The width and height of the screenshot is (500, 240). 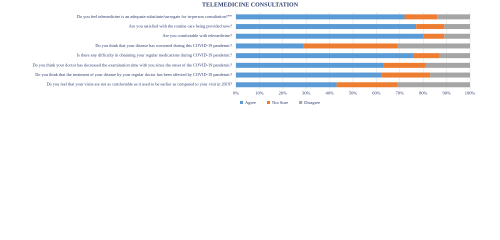 I want to click on x-tick-label: 20%, so click(x=283, y=93).